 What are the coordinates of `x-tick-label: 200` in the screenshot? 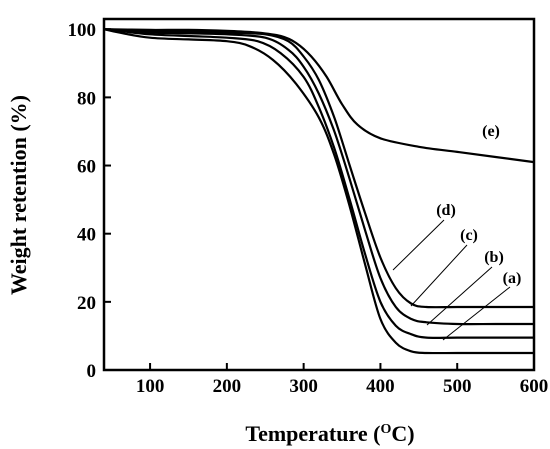 It's located at (227, 386).